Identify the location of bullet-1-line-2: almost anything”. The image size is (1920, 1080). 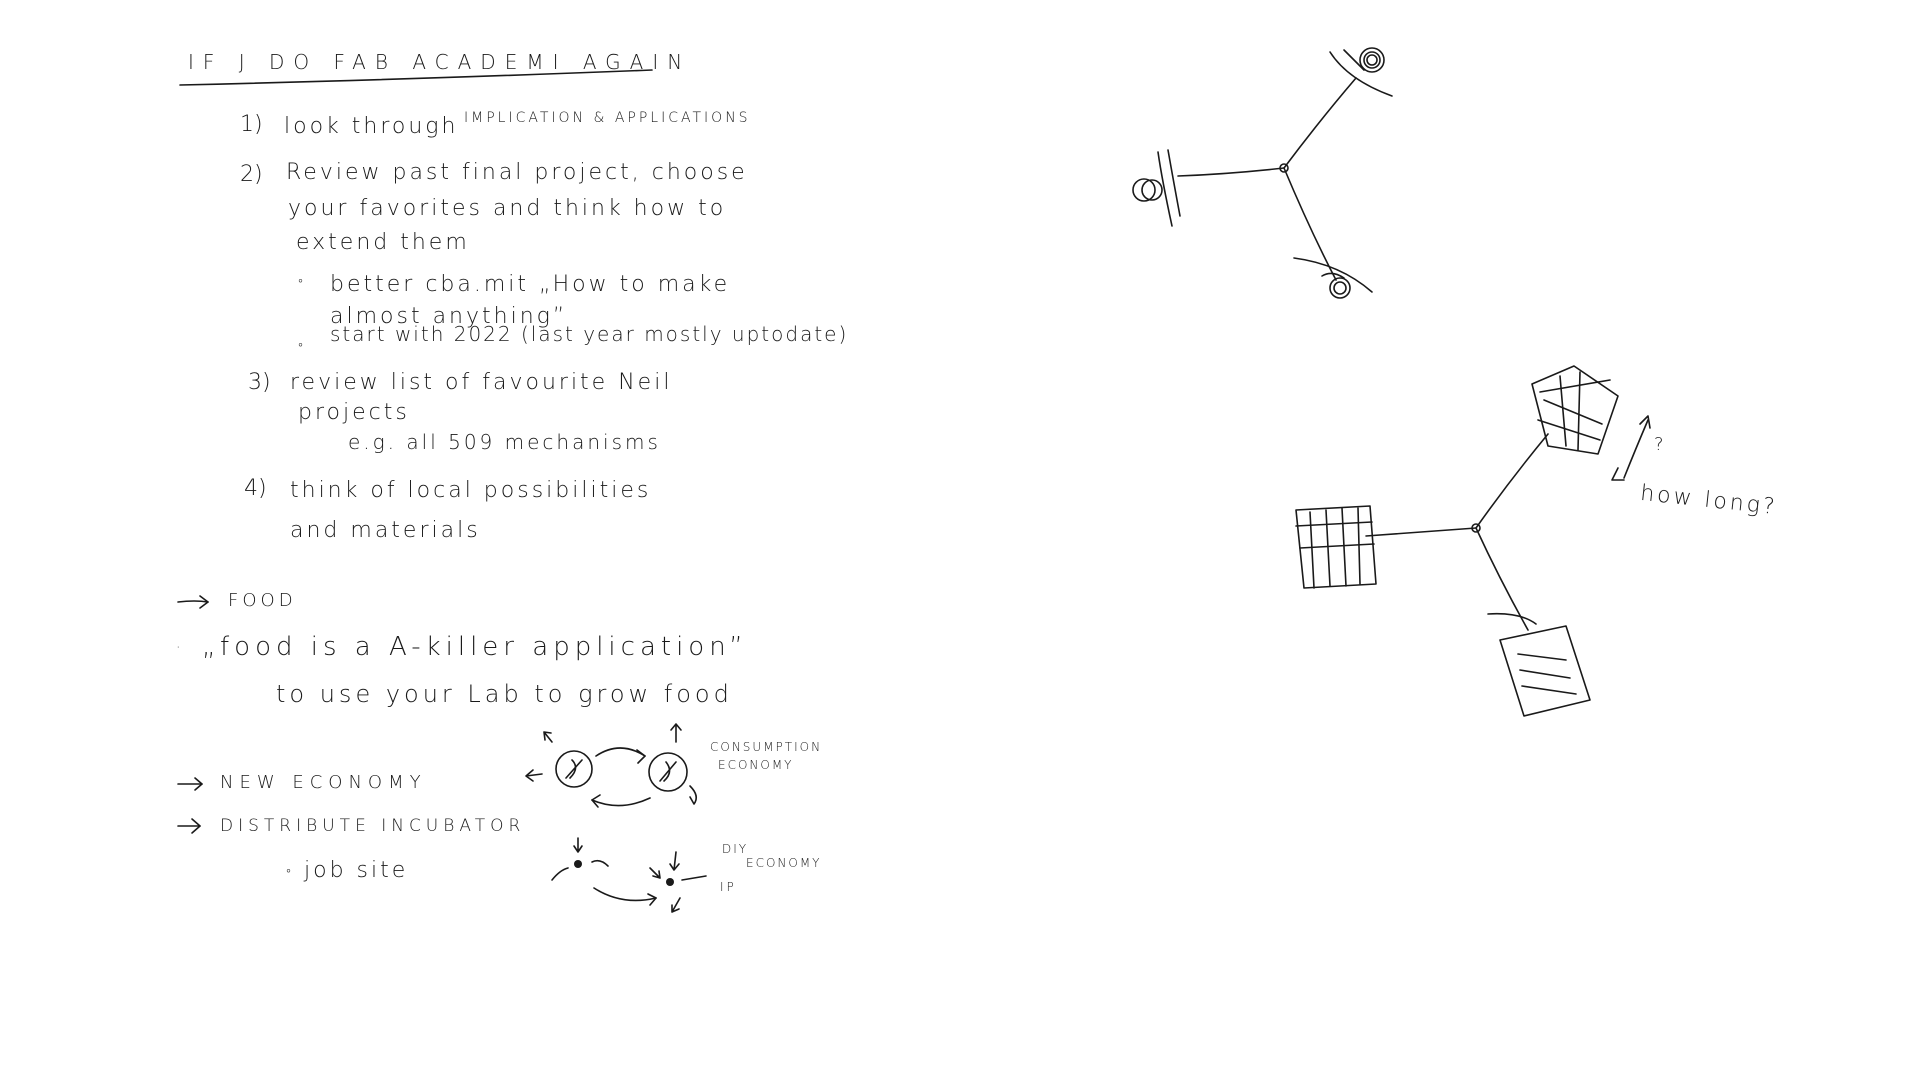
(449, 316).